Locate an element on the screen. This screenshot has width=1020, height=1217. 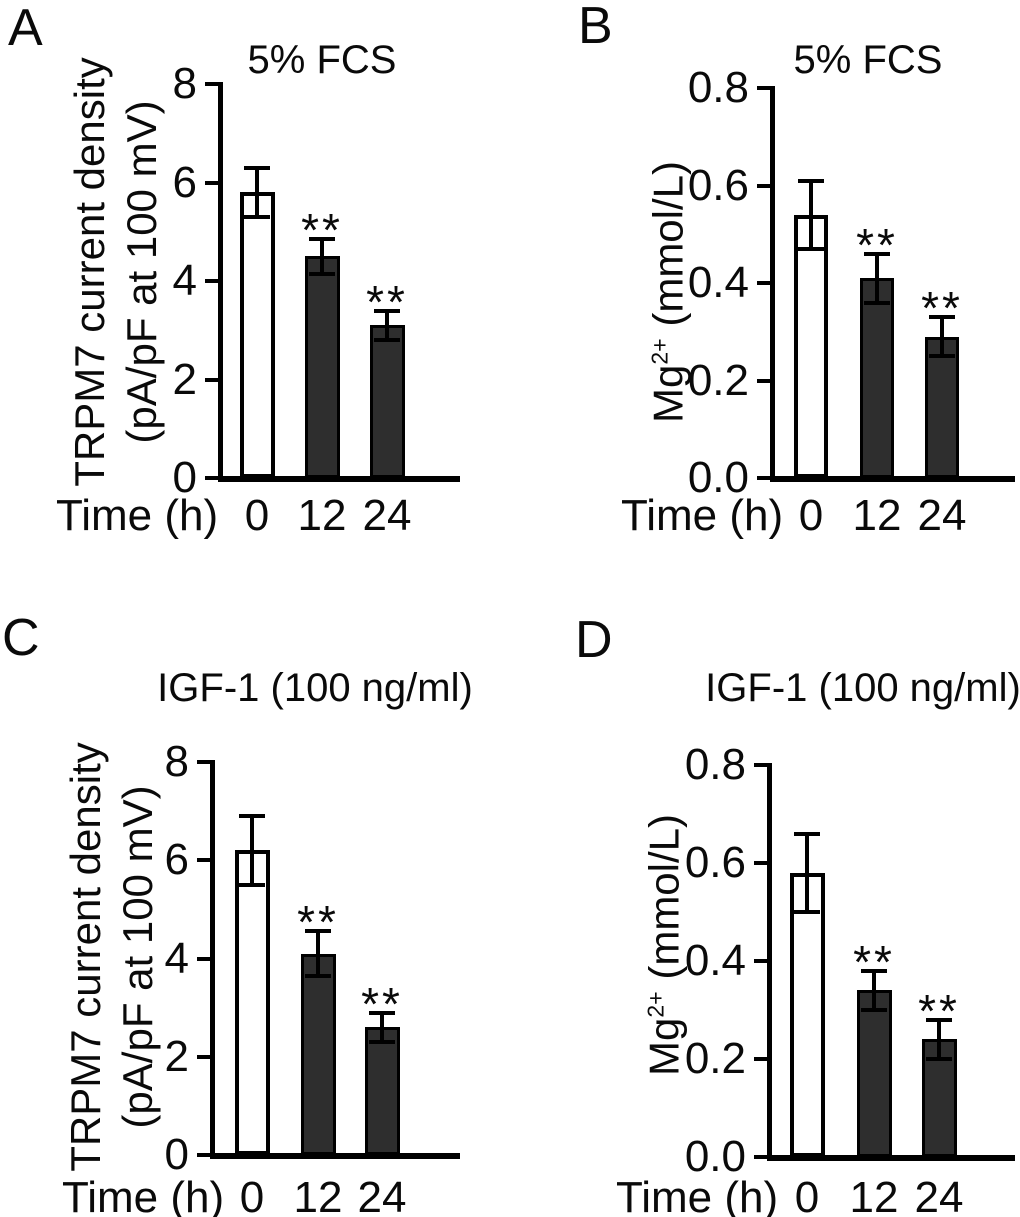
y-tick-label: 2 is located at coordinates (176, 1056).